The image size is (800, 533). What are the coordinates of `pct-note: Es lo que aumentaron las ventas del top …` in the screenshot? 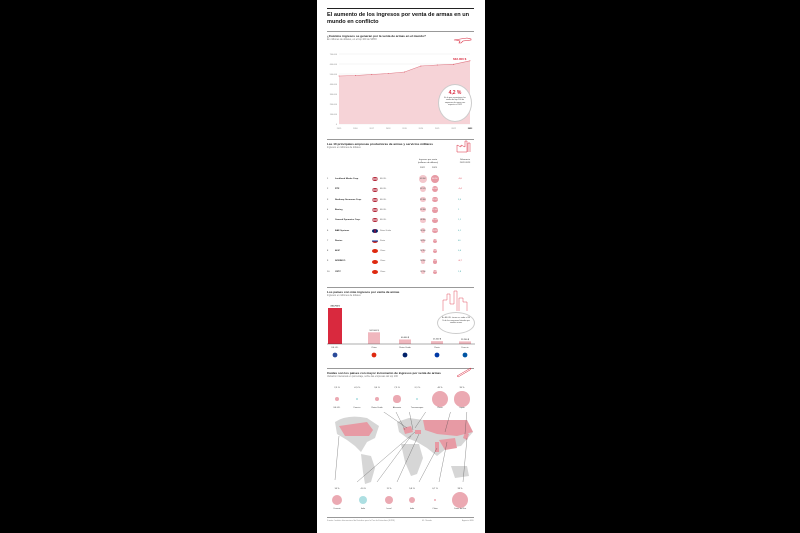 It's located at (455, 101).